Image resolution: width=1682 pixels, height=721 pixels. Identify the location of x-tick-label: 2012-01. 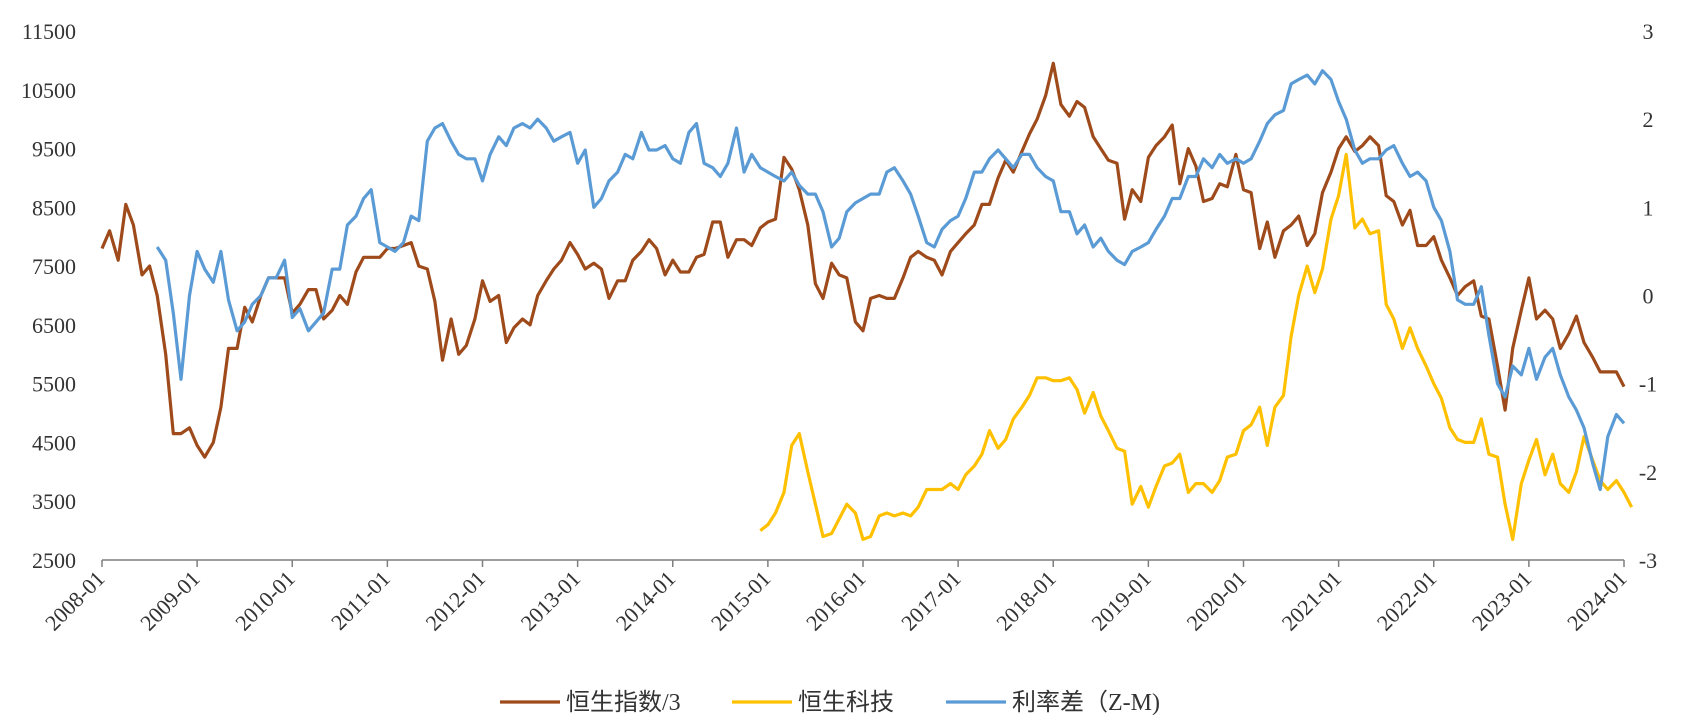
(456, 601).